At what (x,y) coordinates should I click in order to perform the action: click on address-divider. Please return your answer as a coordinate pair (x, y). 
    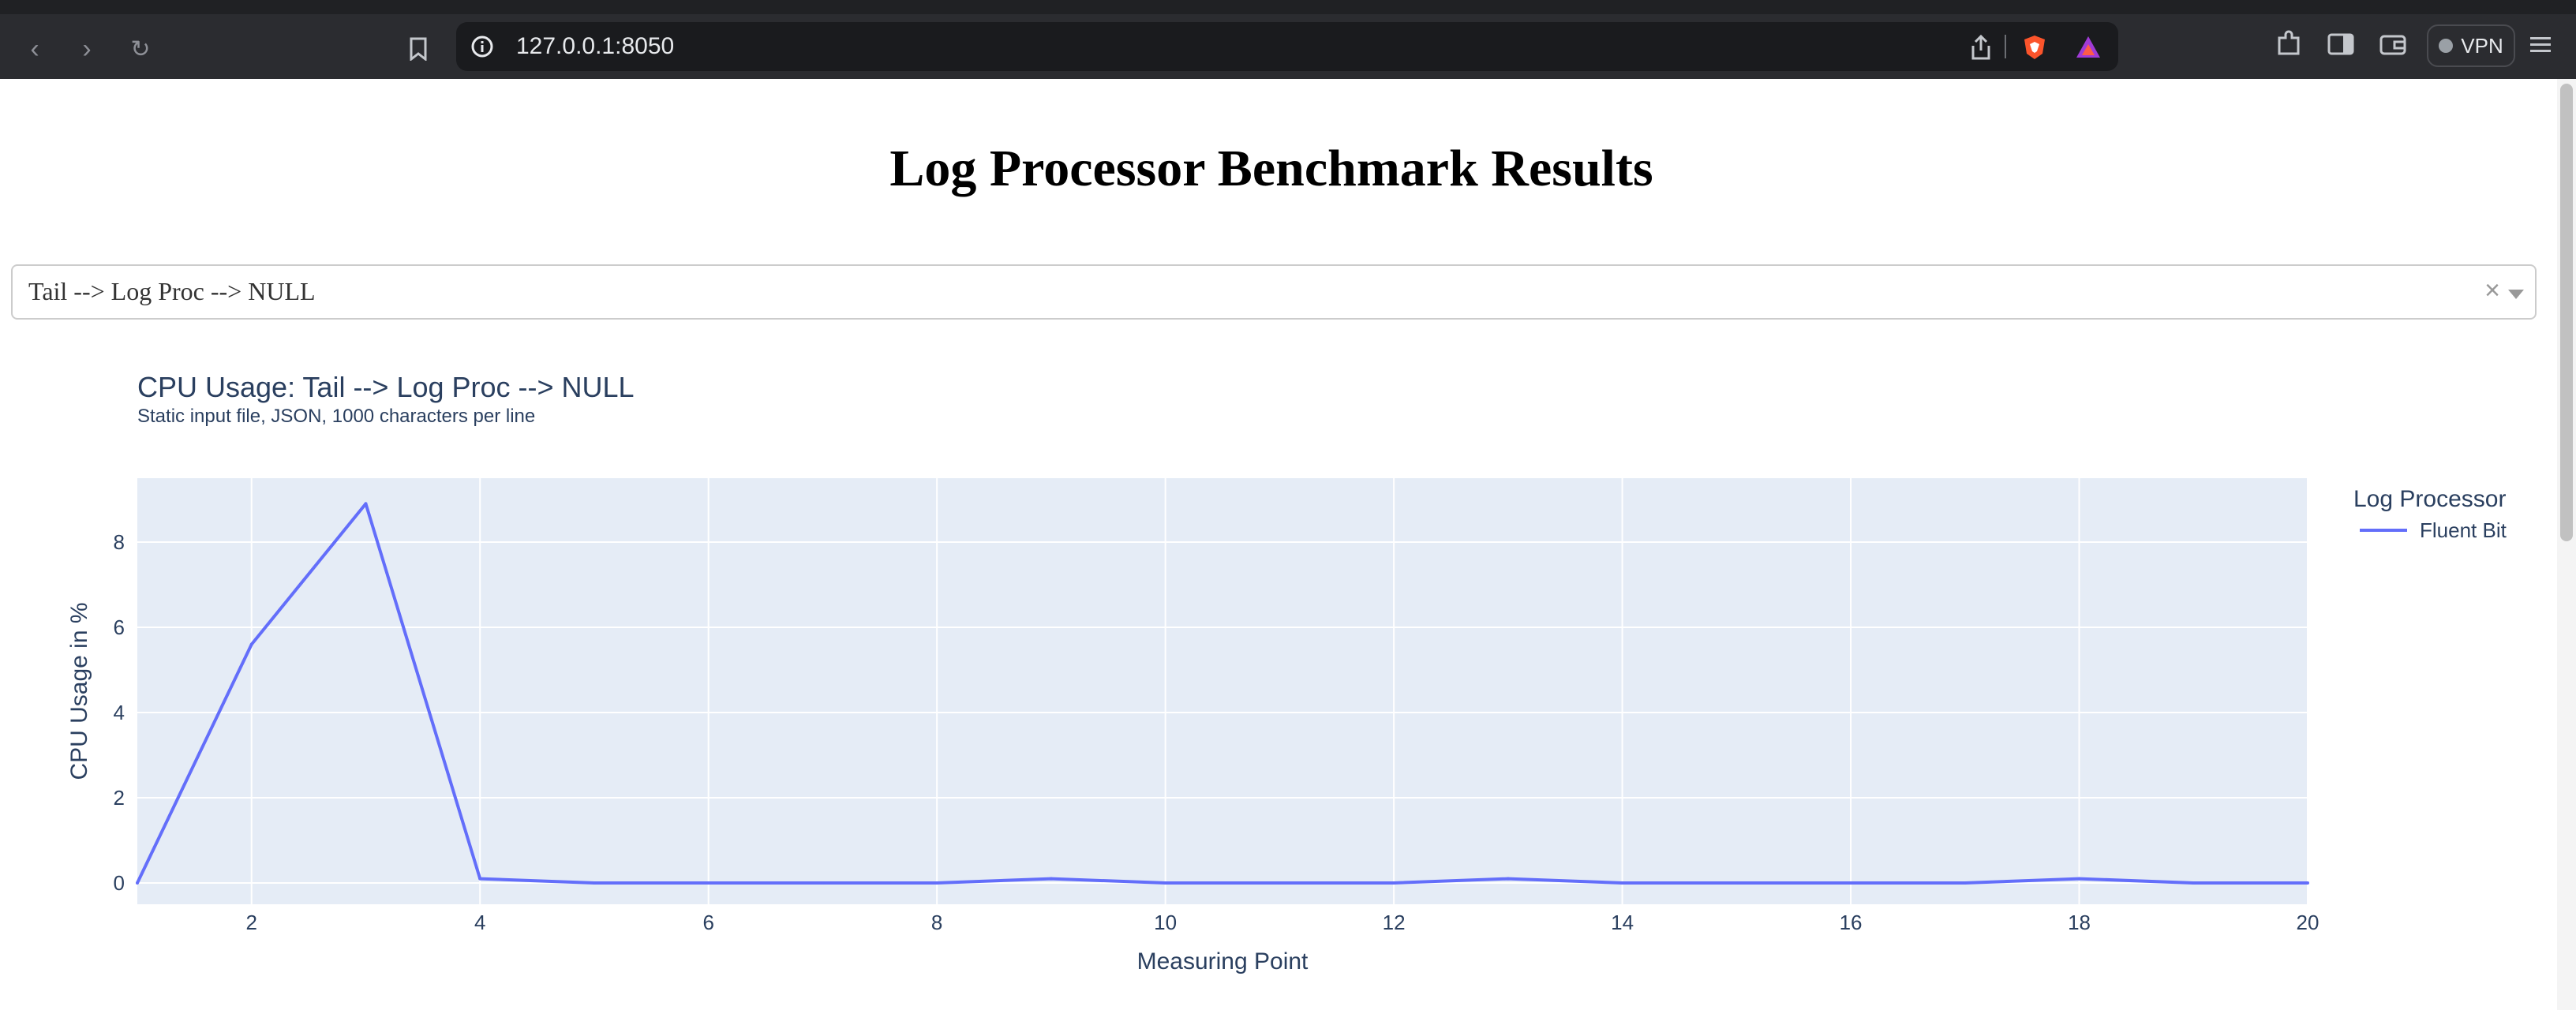
    Looking at the image, I should click on (2005, 46).